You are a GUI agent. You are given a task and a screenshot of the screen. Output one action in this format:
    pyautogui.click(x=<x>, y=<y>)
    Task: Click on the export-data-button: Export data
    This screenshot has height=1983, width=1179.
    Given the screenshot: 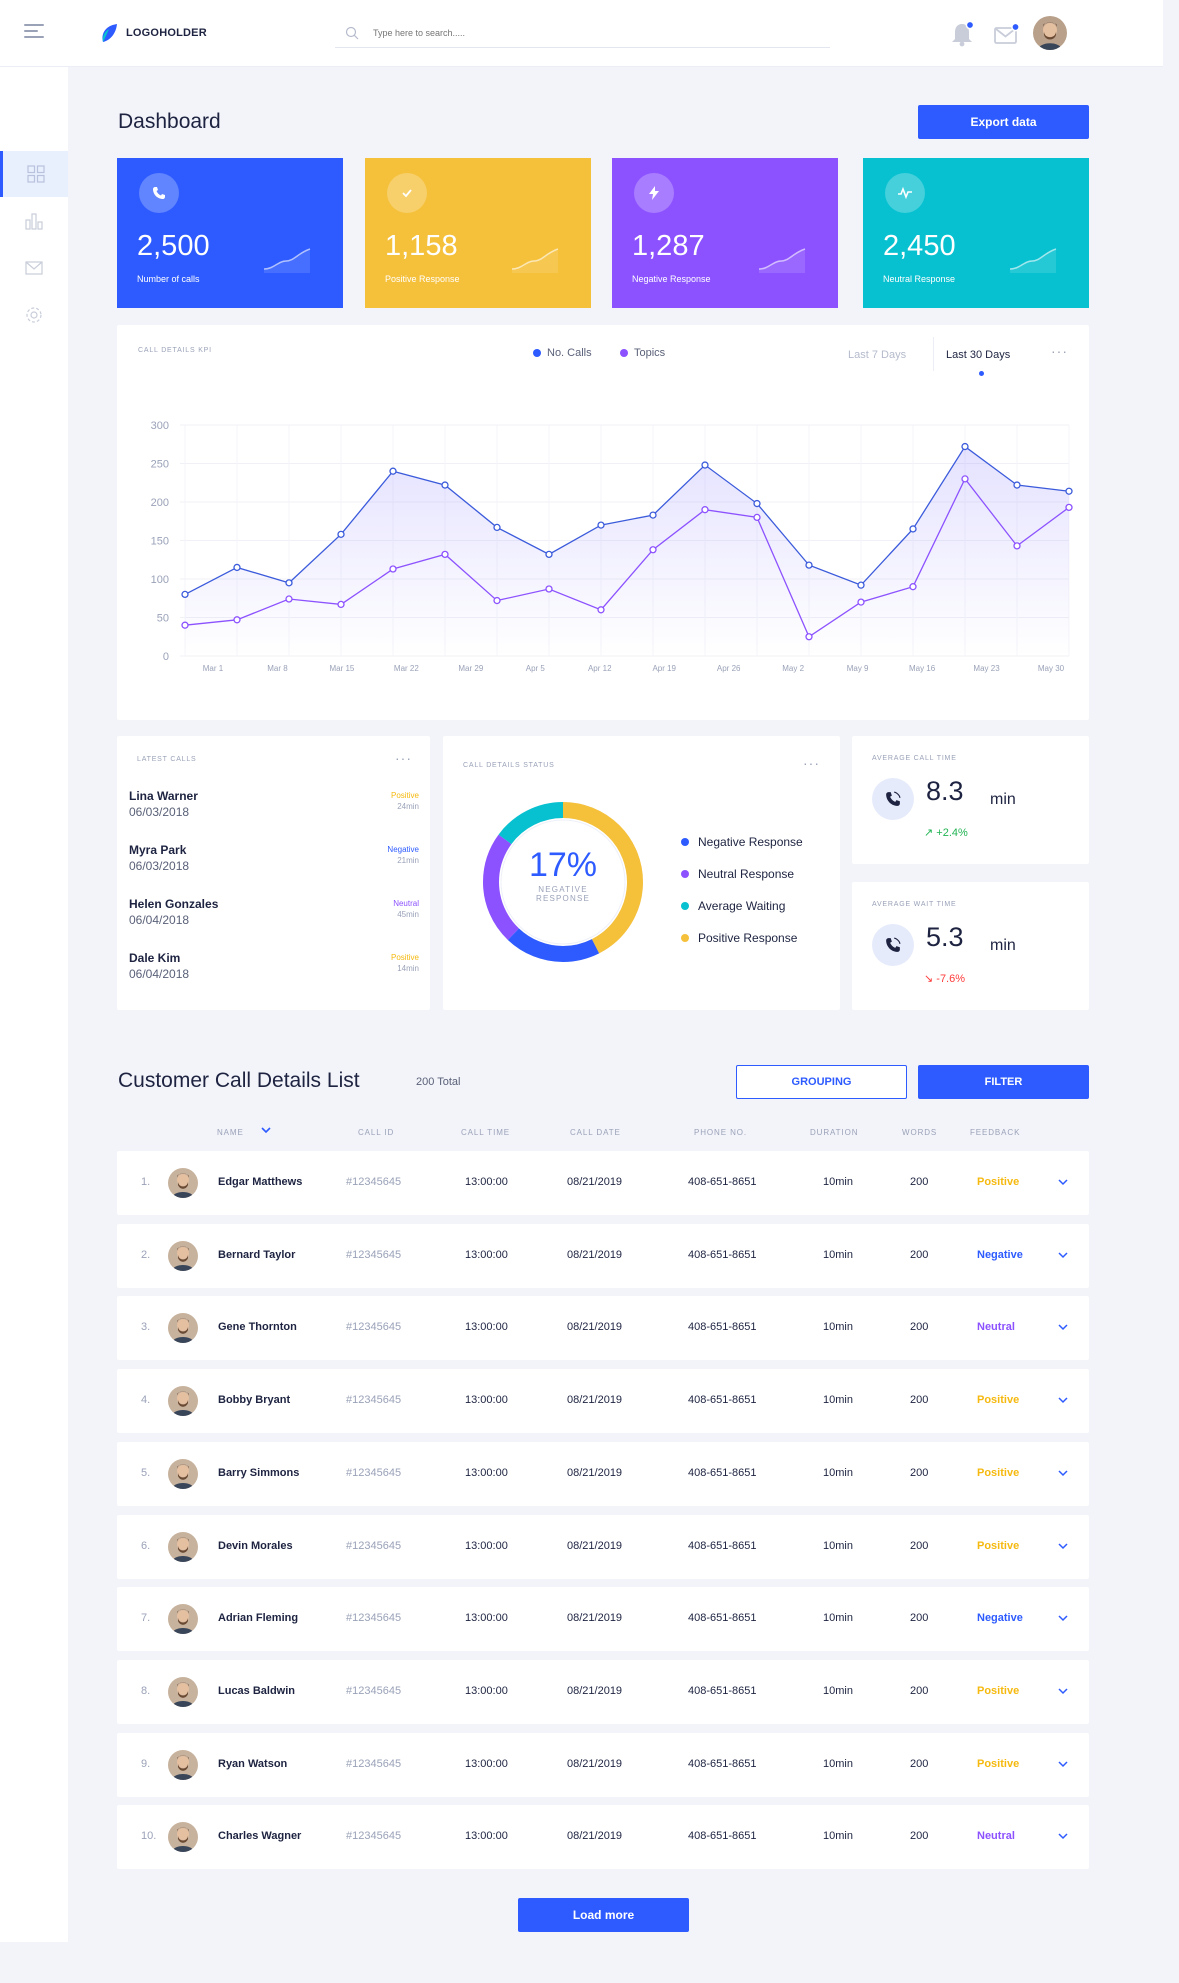 What is the action you would take?
    pyautogui.click(x=1003, y=122)
    